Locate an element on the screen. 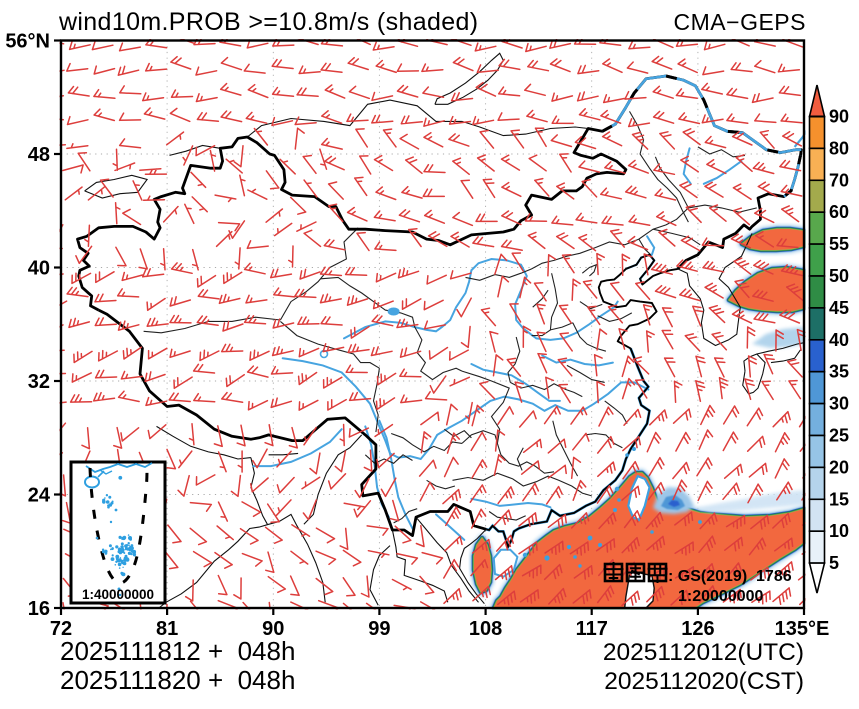  svg-text: CMA−GEPS is located at coordinates (740, 22).